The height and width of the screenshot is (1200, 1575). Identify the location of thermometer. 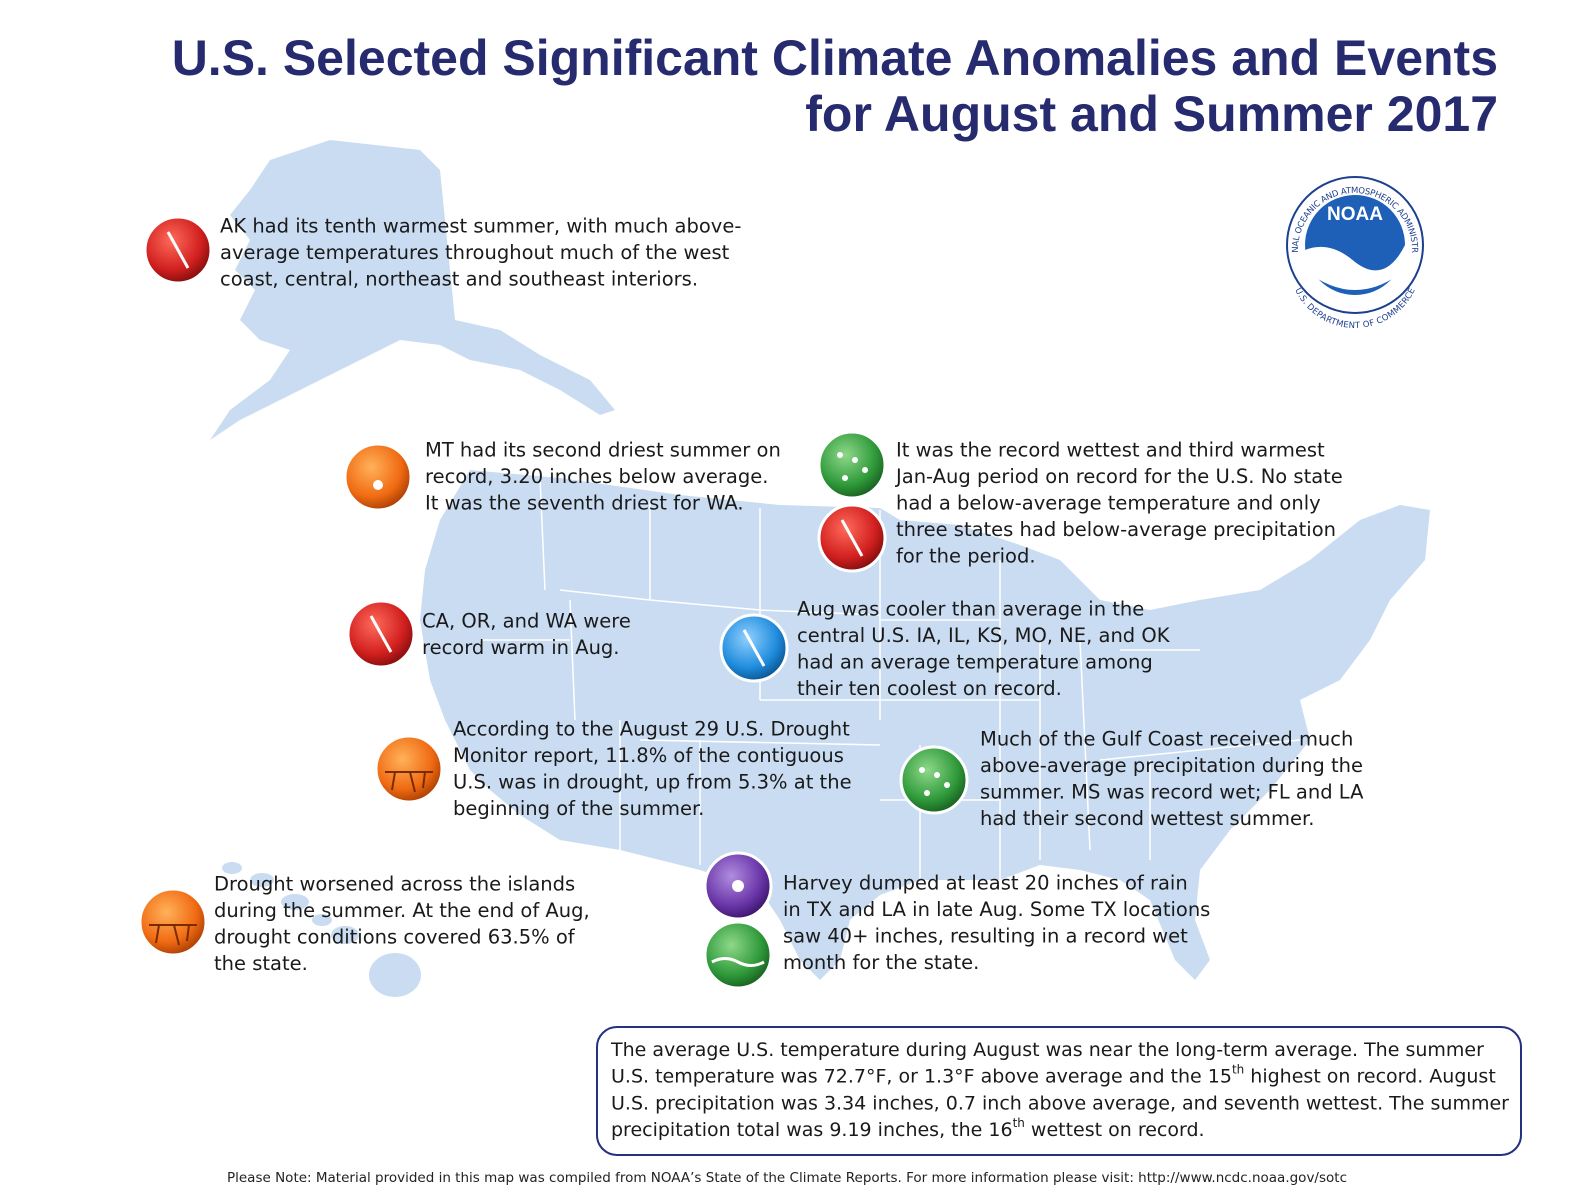
(178, 250).